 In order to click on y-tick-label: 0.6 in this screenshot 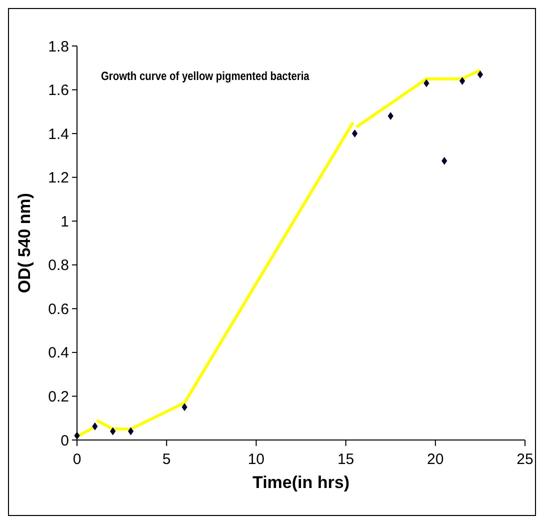, I will do `click(58, 309)`.